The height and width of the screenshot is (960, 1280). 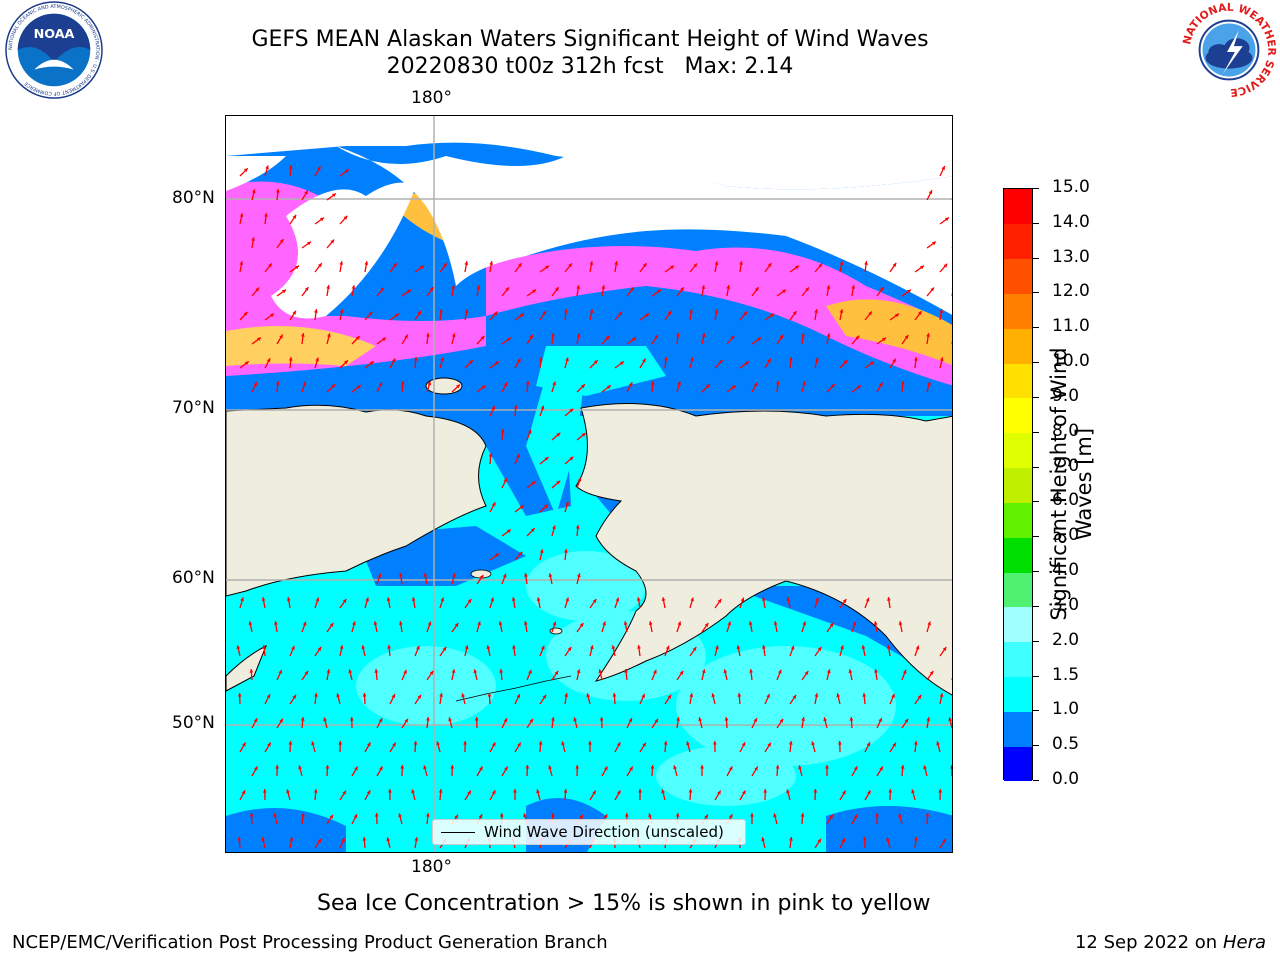 I want to click on pack-ice-white, so click(x=343, y=250).